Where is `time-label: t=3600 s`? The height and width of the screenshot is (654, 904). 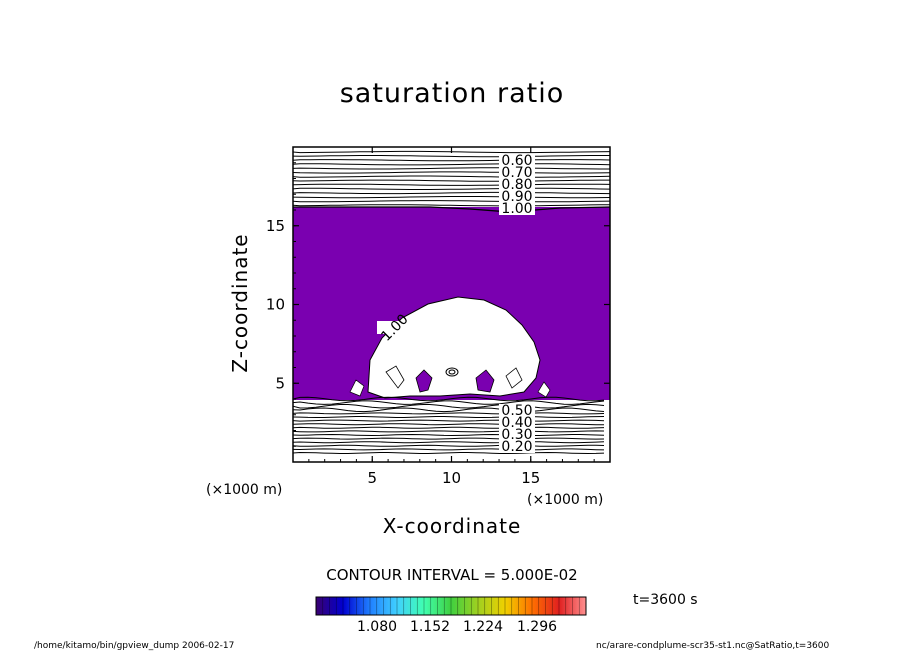
time-label: t=3600 s is located at coordinates (665, 600).